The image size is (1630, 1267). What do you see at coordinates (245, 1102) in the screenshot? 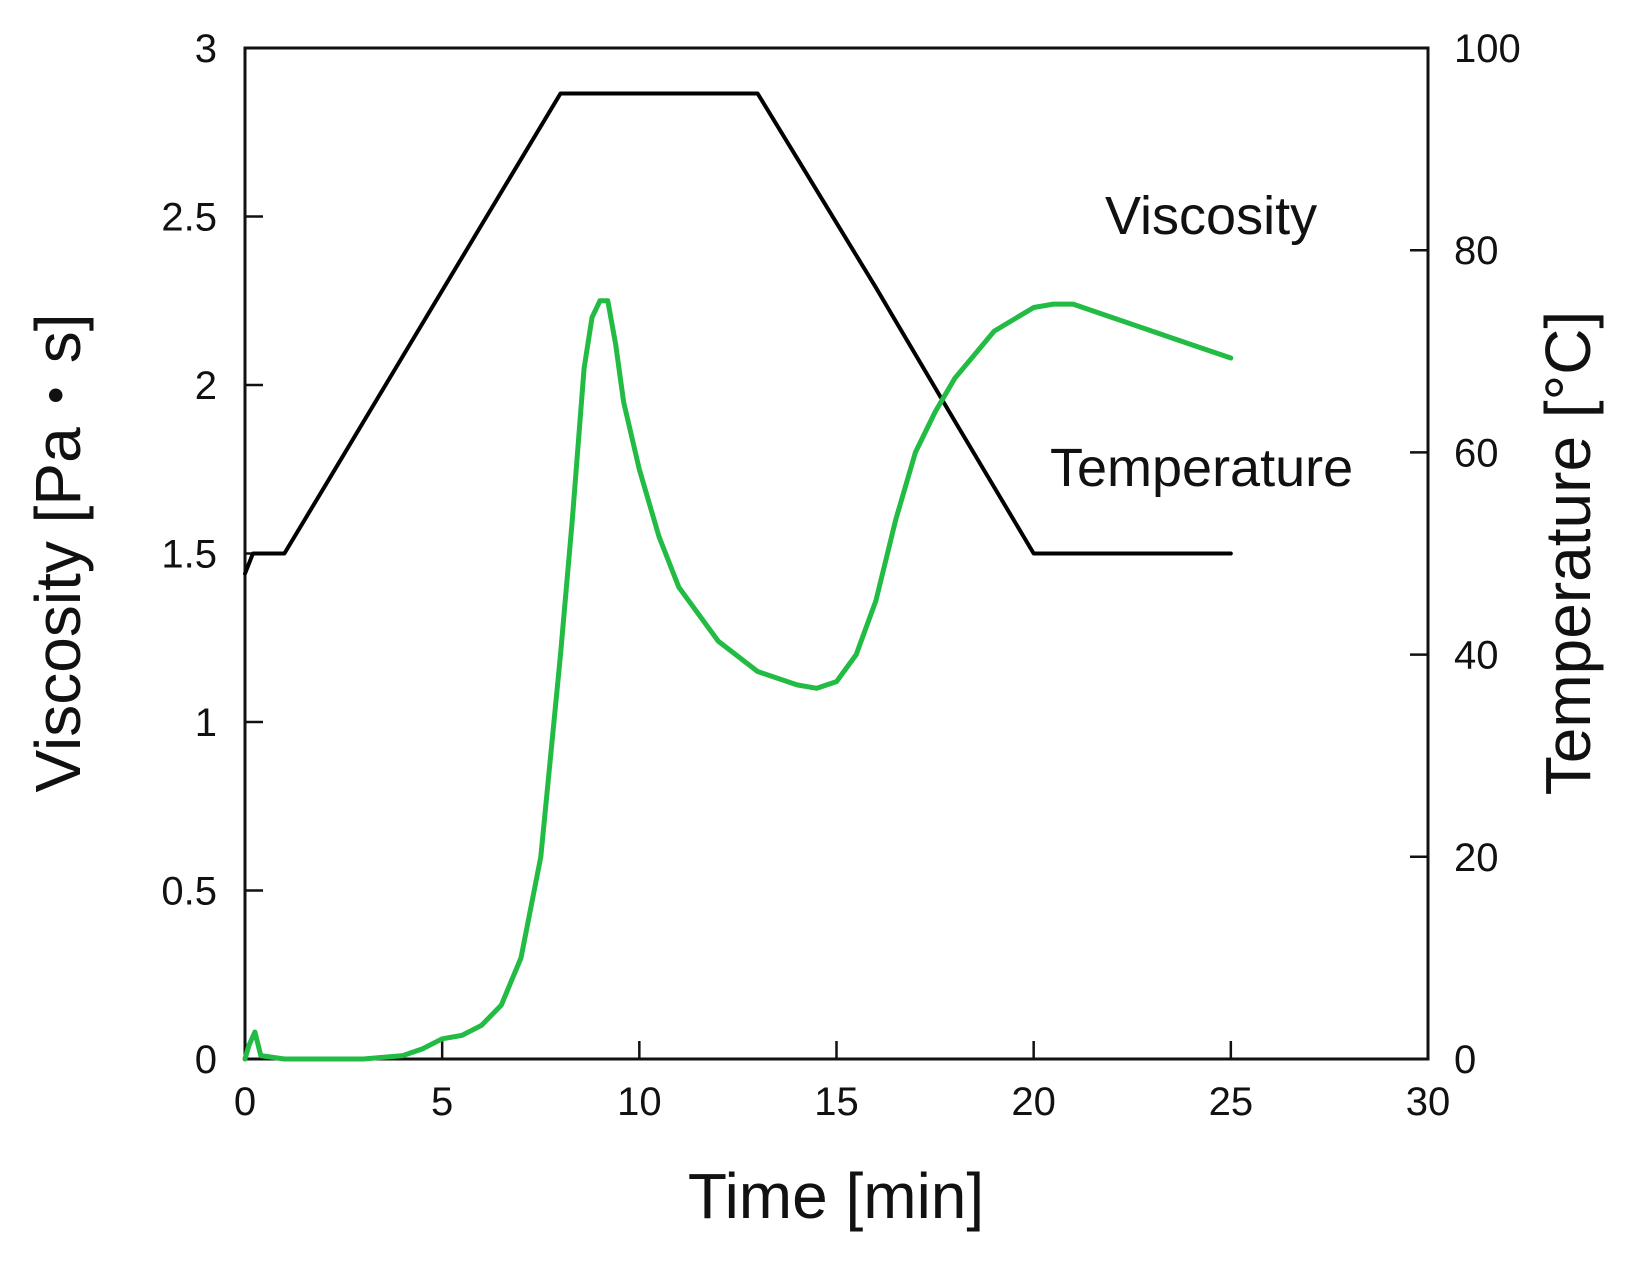
I see `x-tick-label: 0` at bounding box center [245, 1102].